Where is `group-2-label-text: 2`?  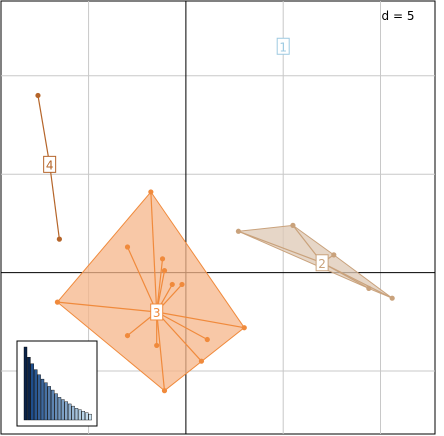
group-2-label-text: 2 is located at coordinates (322, 264).